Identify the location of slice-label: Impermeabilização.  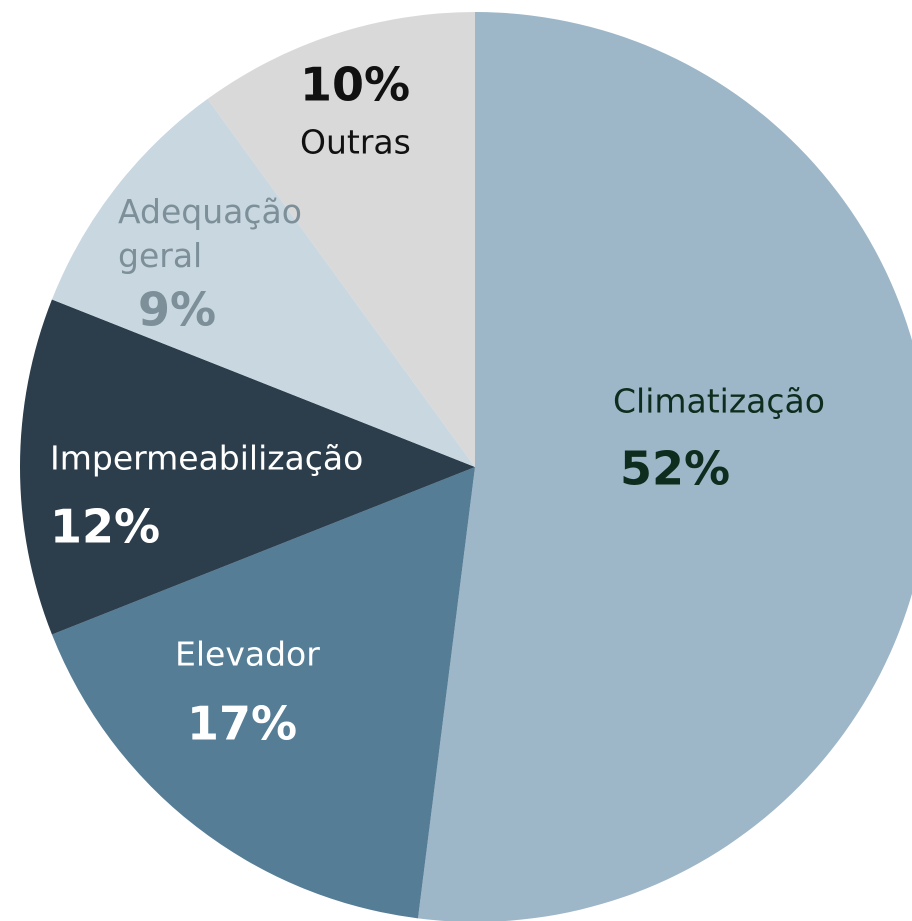
(206, 458).